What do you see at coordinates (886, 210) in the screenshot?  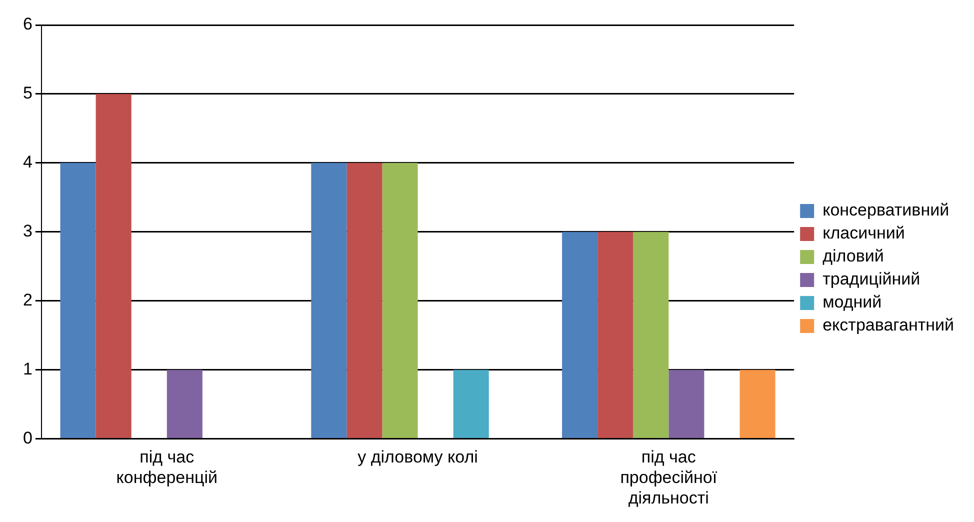 I see `legend-label: консервативний` at bounding box center [886, 210].